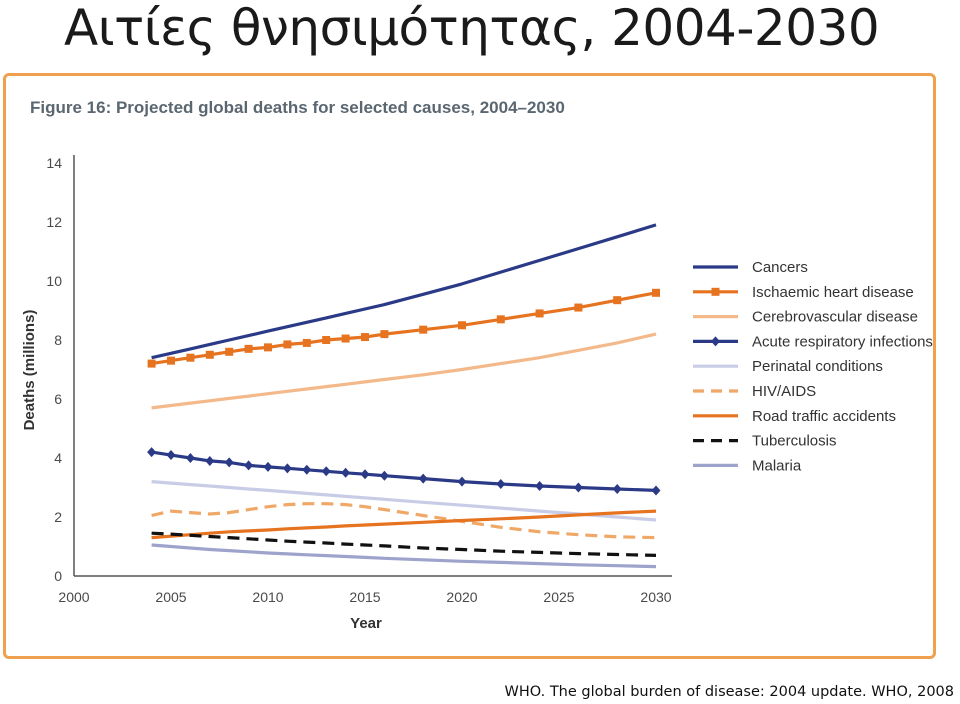  Describe the element at coordinates (715, 341) in the screenshot. I see `legend-acute-respiratory-infections-marker` at that location.